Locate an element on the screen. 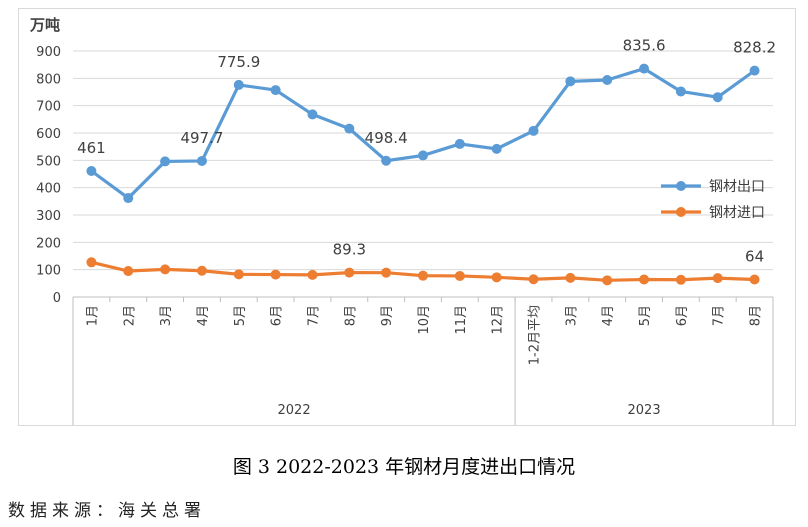  data-label: 498.4 is located at coordinates (386, 138).